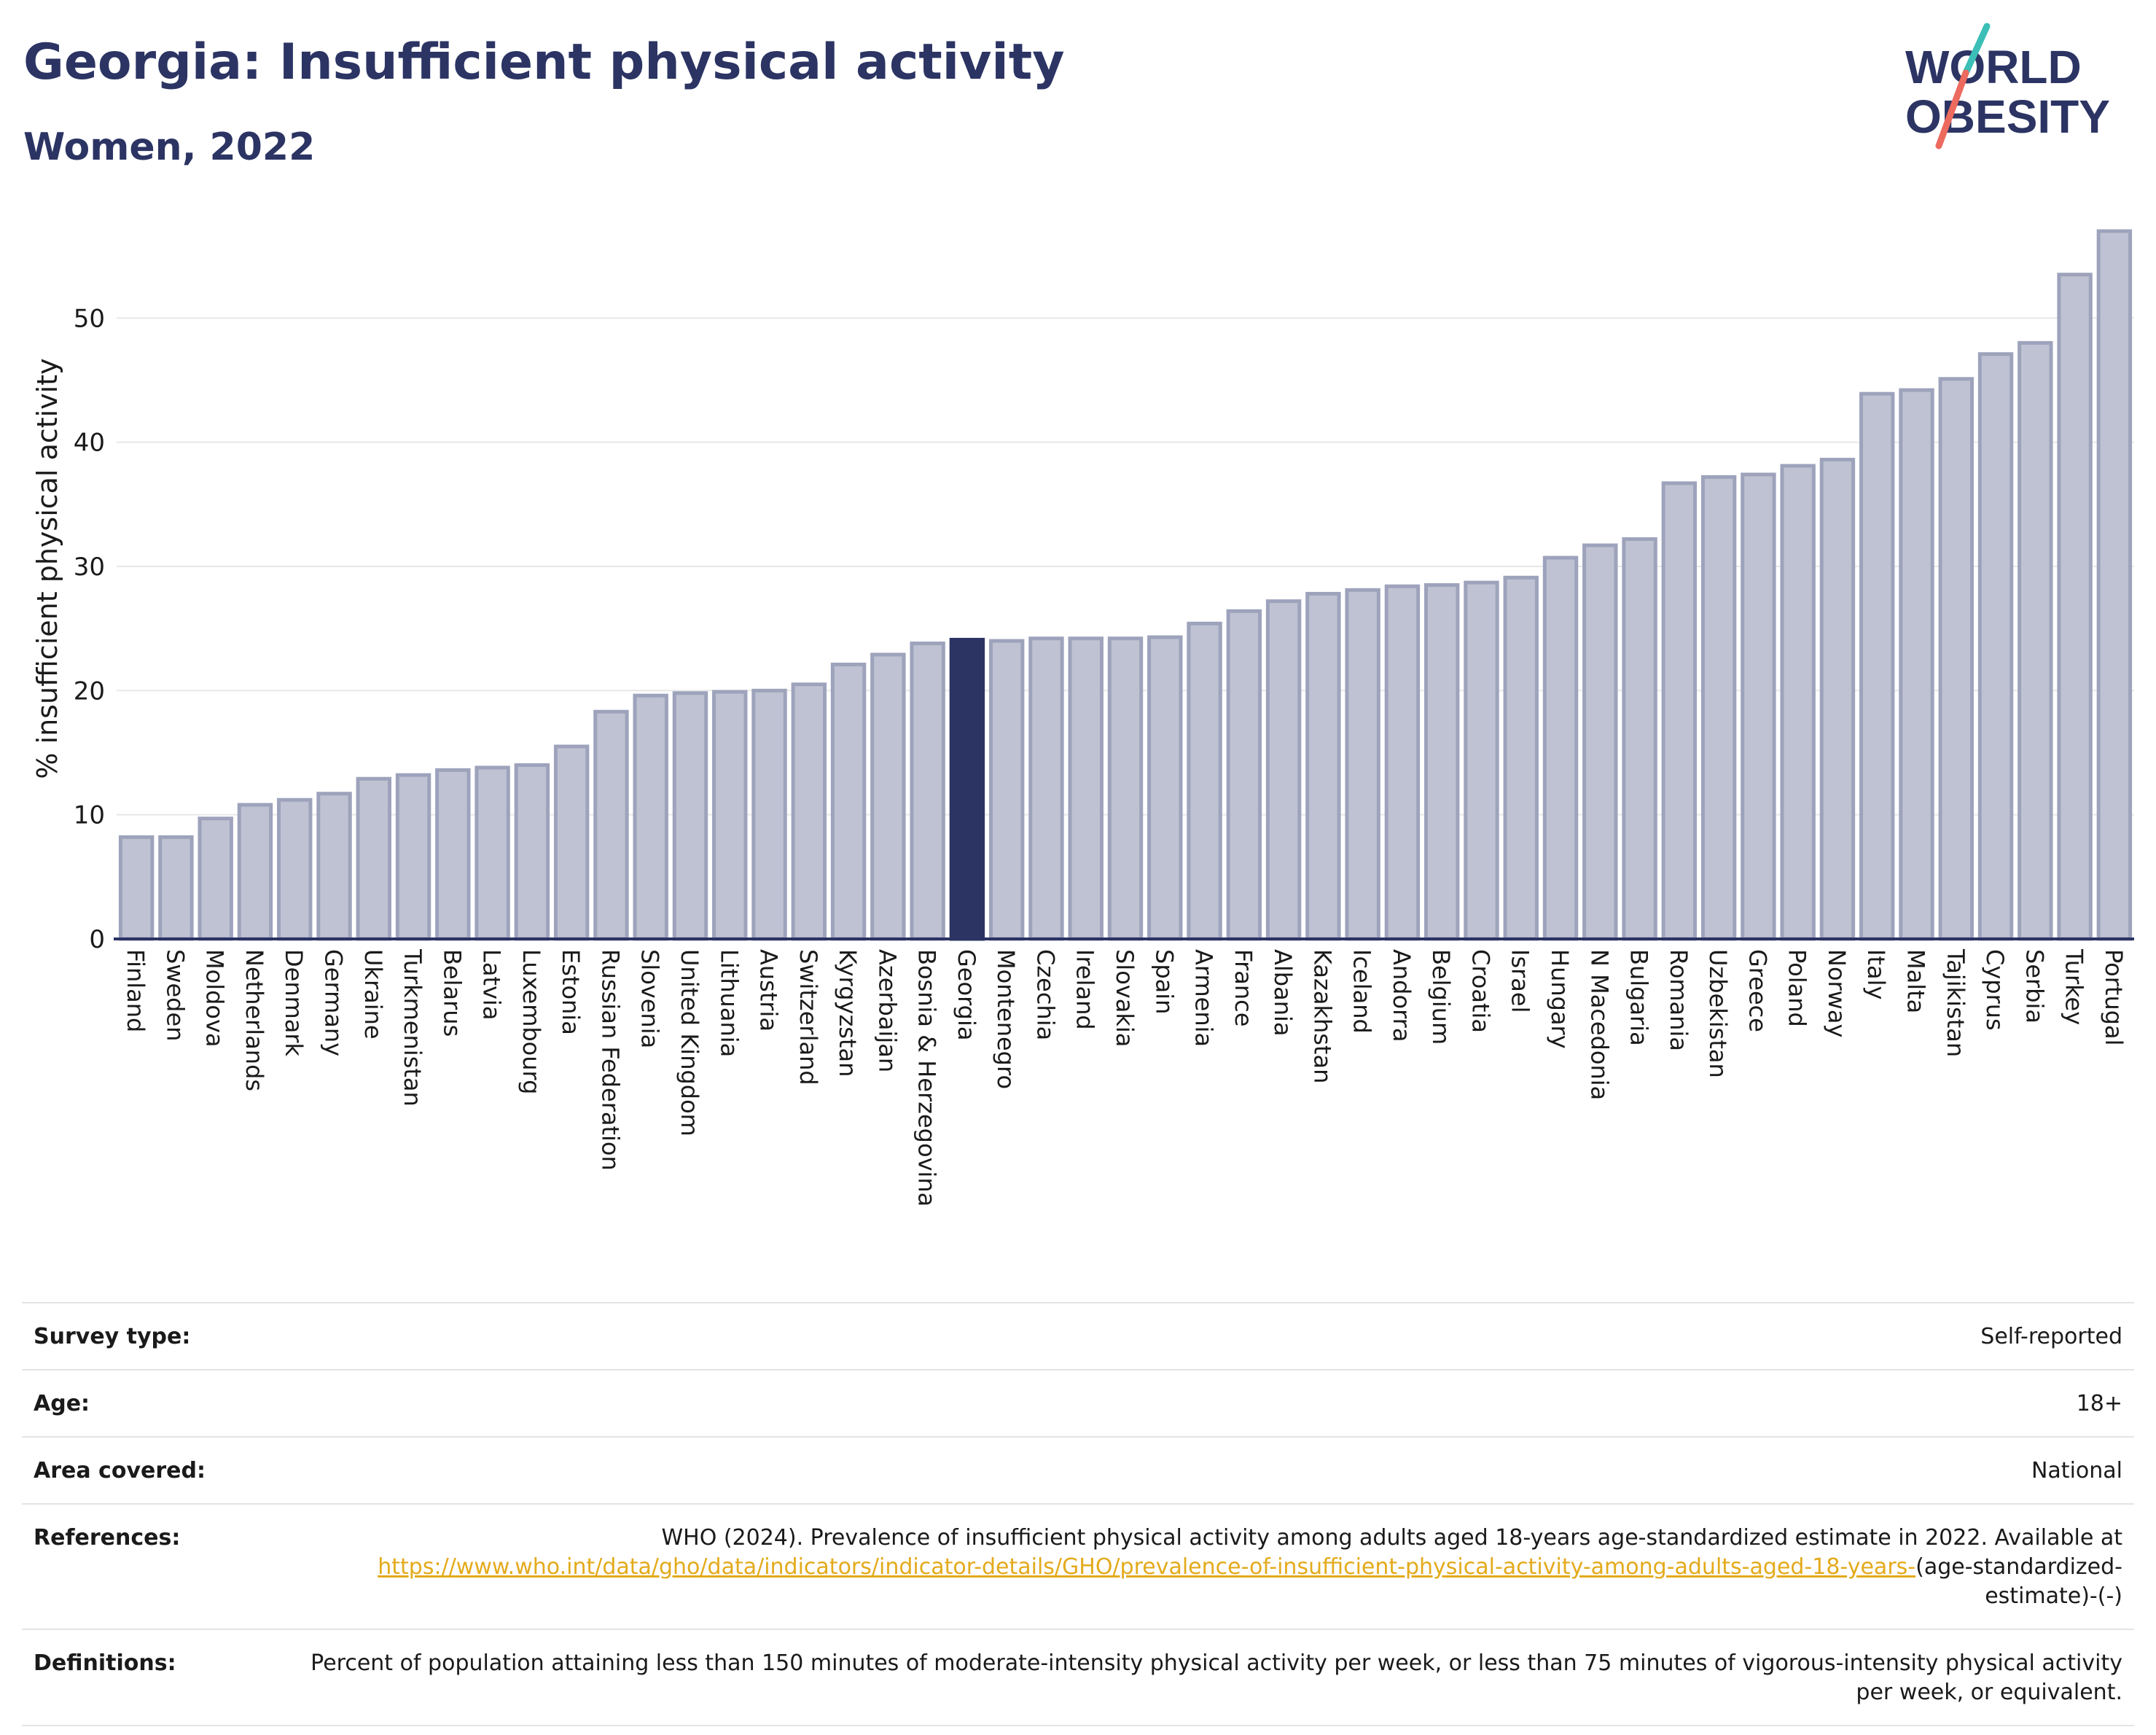 This screenshot has height=1735, width=2156. Describe the element at coordinates (97, 939) in the screenshot. I see `y-tick-label: 0` at that location.